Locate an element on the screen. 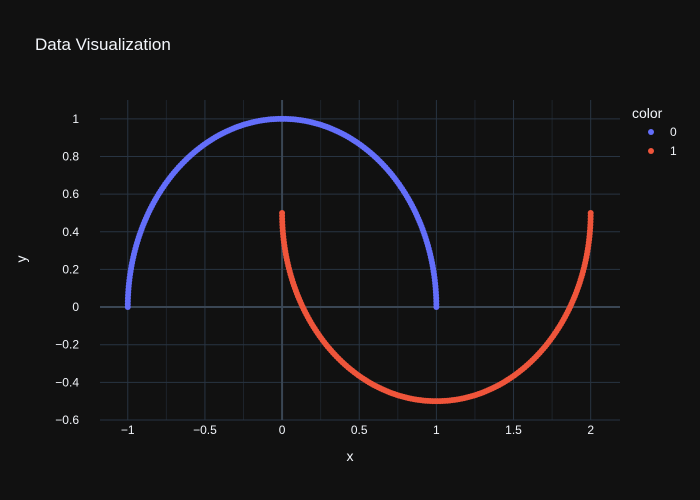  chart-title: Data Visualization is located at coordinates (103, 44).